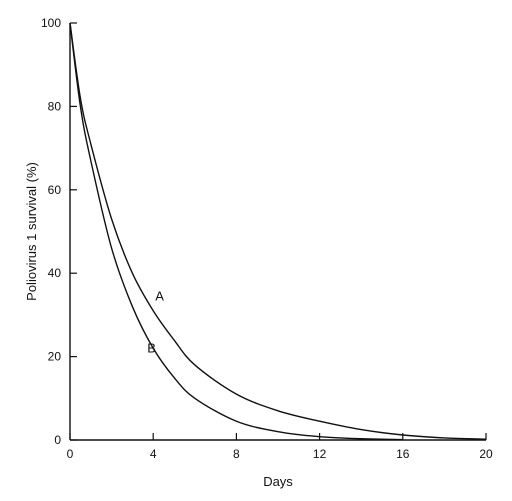  What do you see at coordinates (55, 273) in the screenshot?
I see `y-tick-label: 40` at bounding box center [55, 273].